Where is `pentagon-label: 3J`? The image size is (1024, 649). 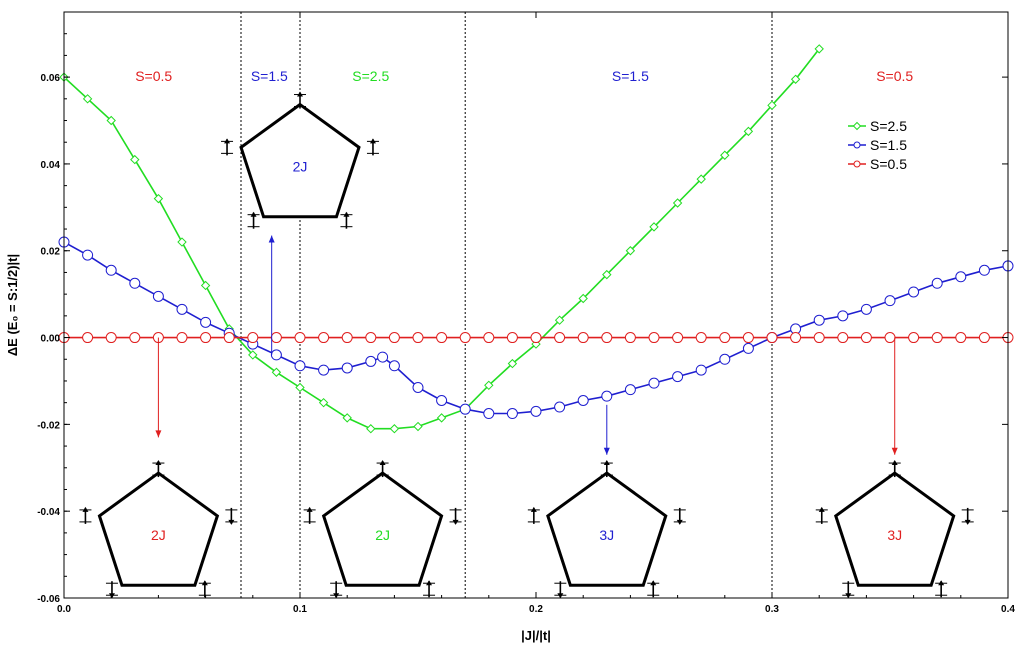 pentagon-label: 3J is located at coordinates (606, 535).